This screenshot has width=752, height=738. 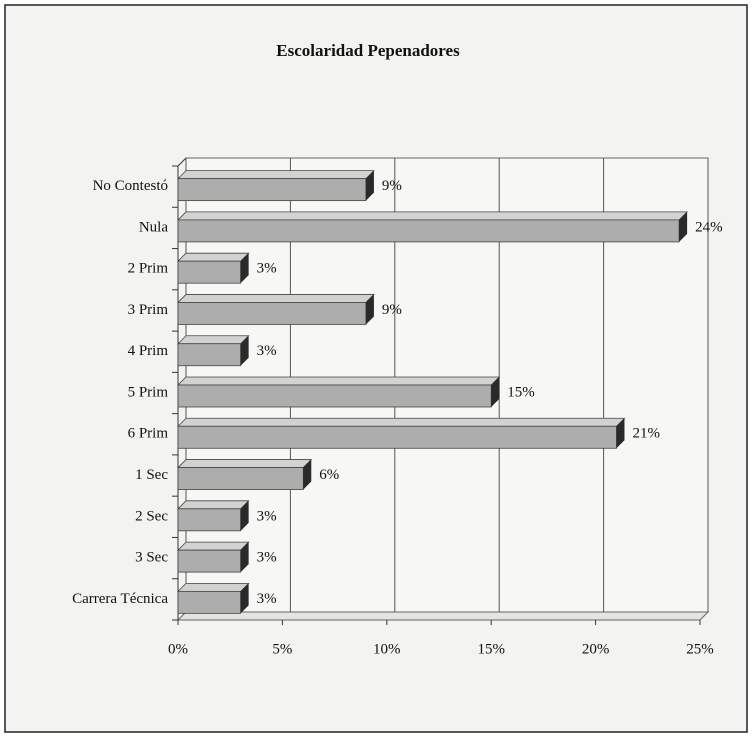 I want to click on x-tick-label: 10%, so click(x=387, y=649).